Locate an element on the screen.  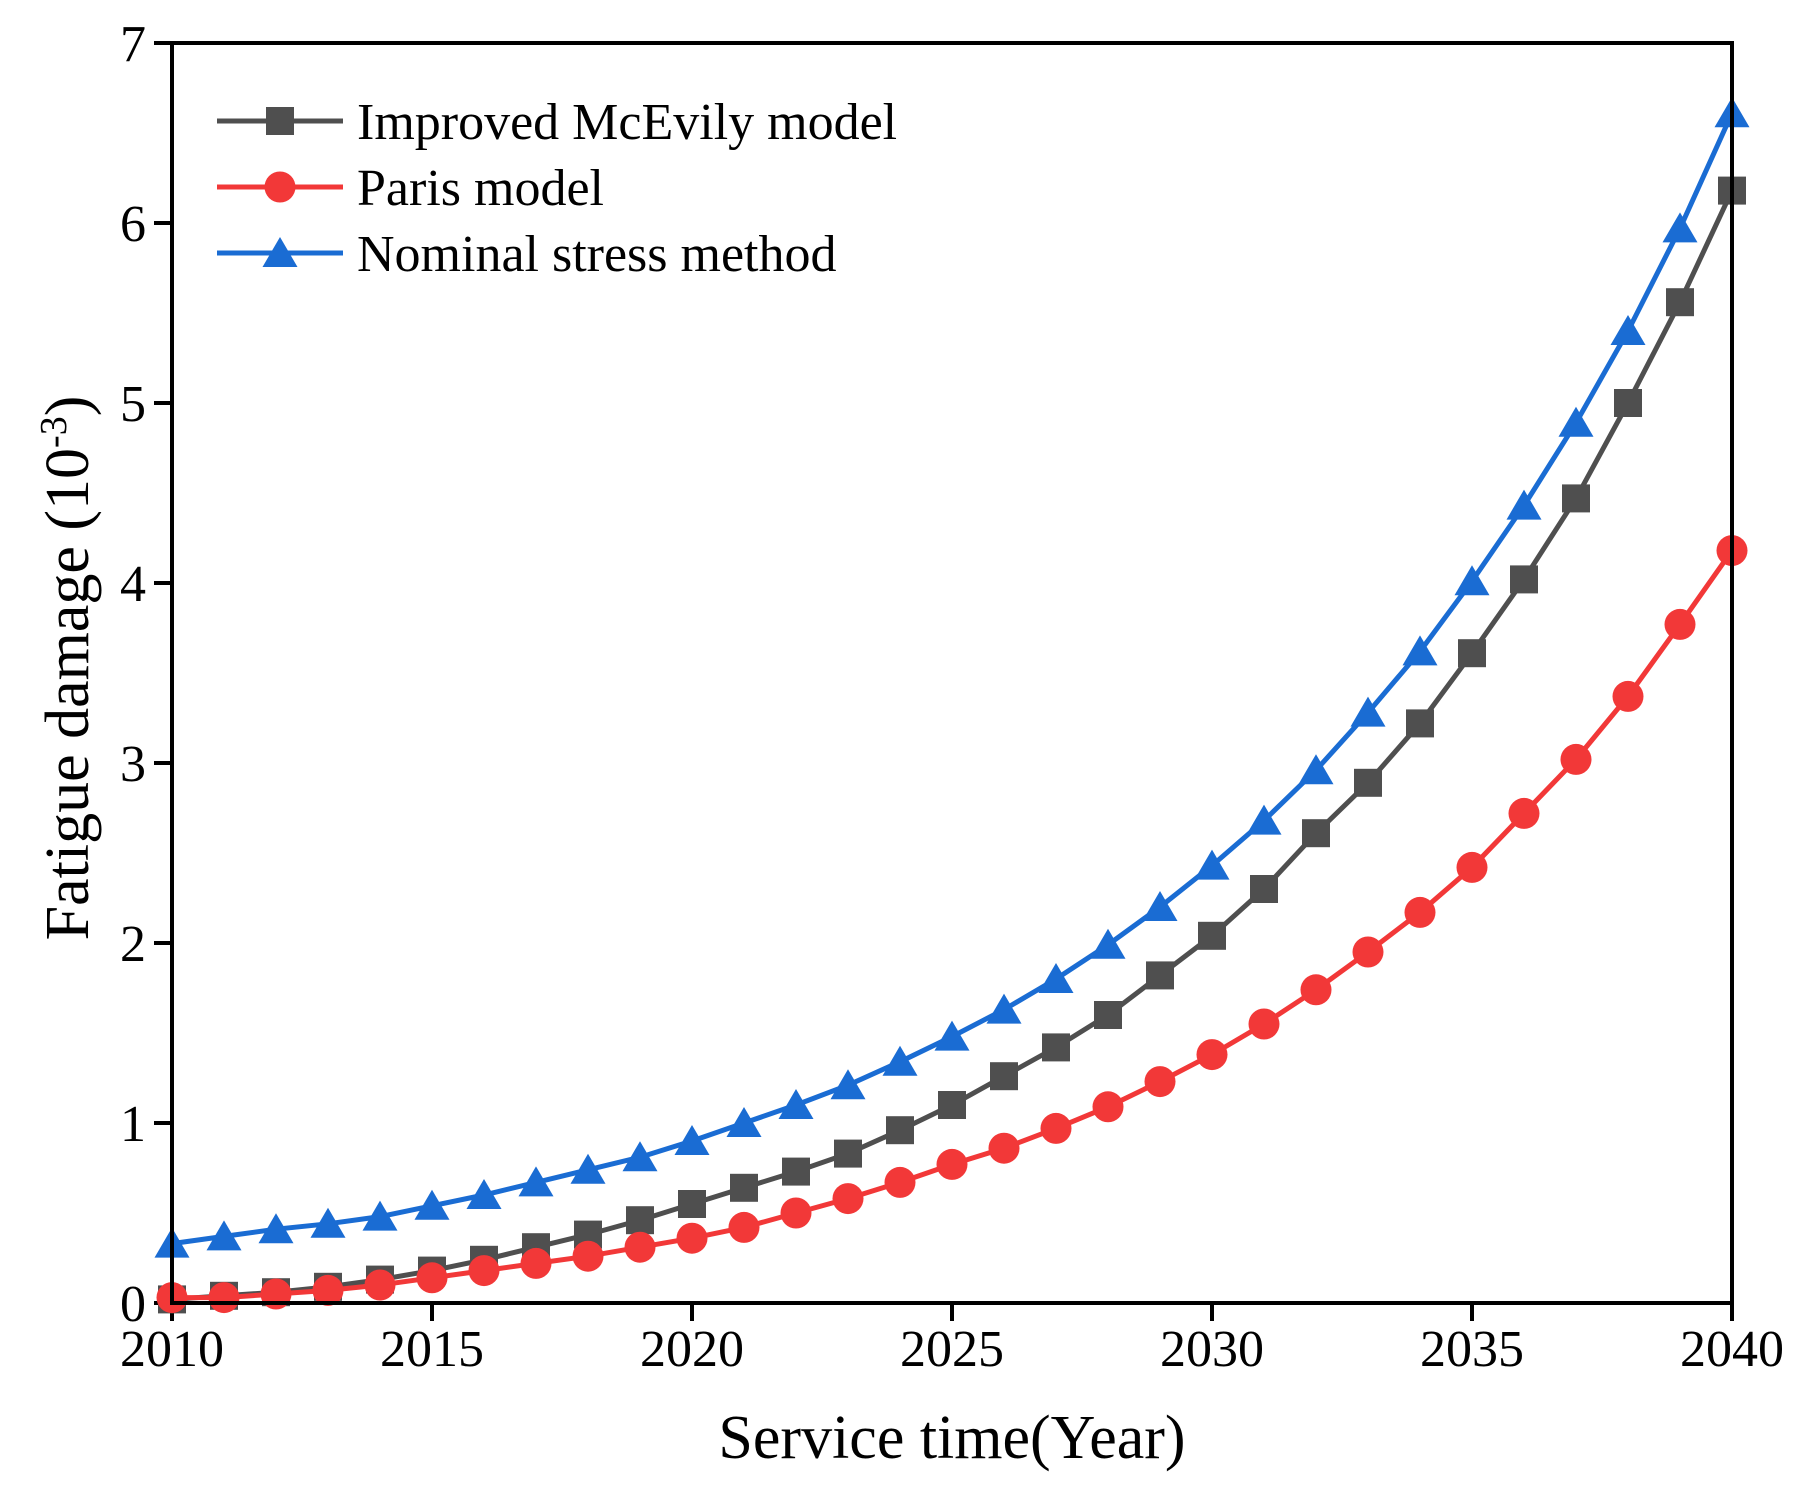
x-tick-label: 2030 is located at coordinates (1212, 1349).